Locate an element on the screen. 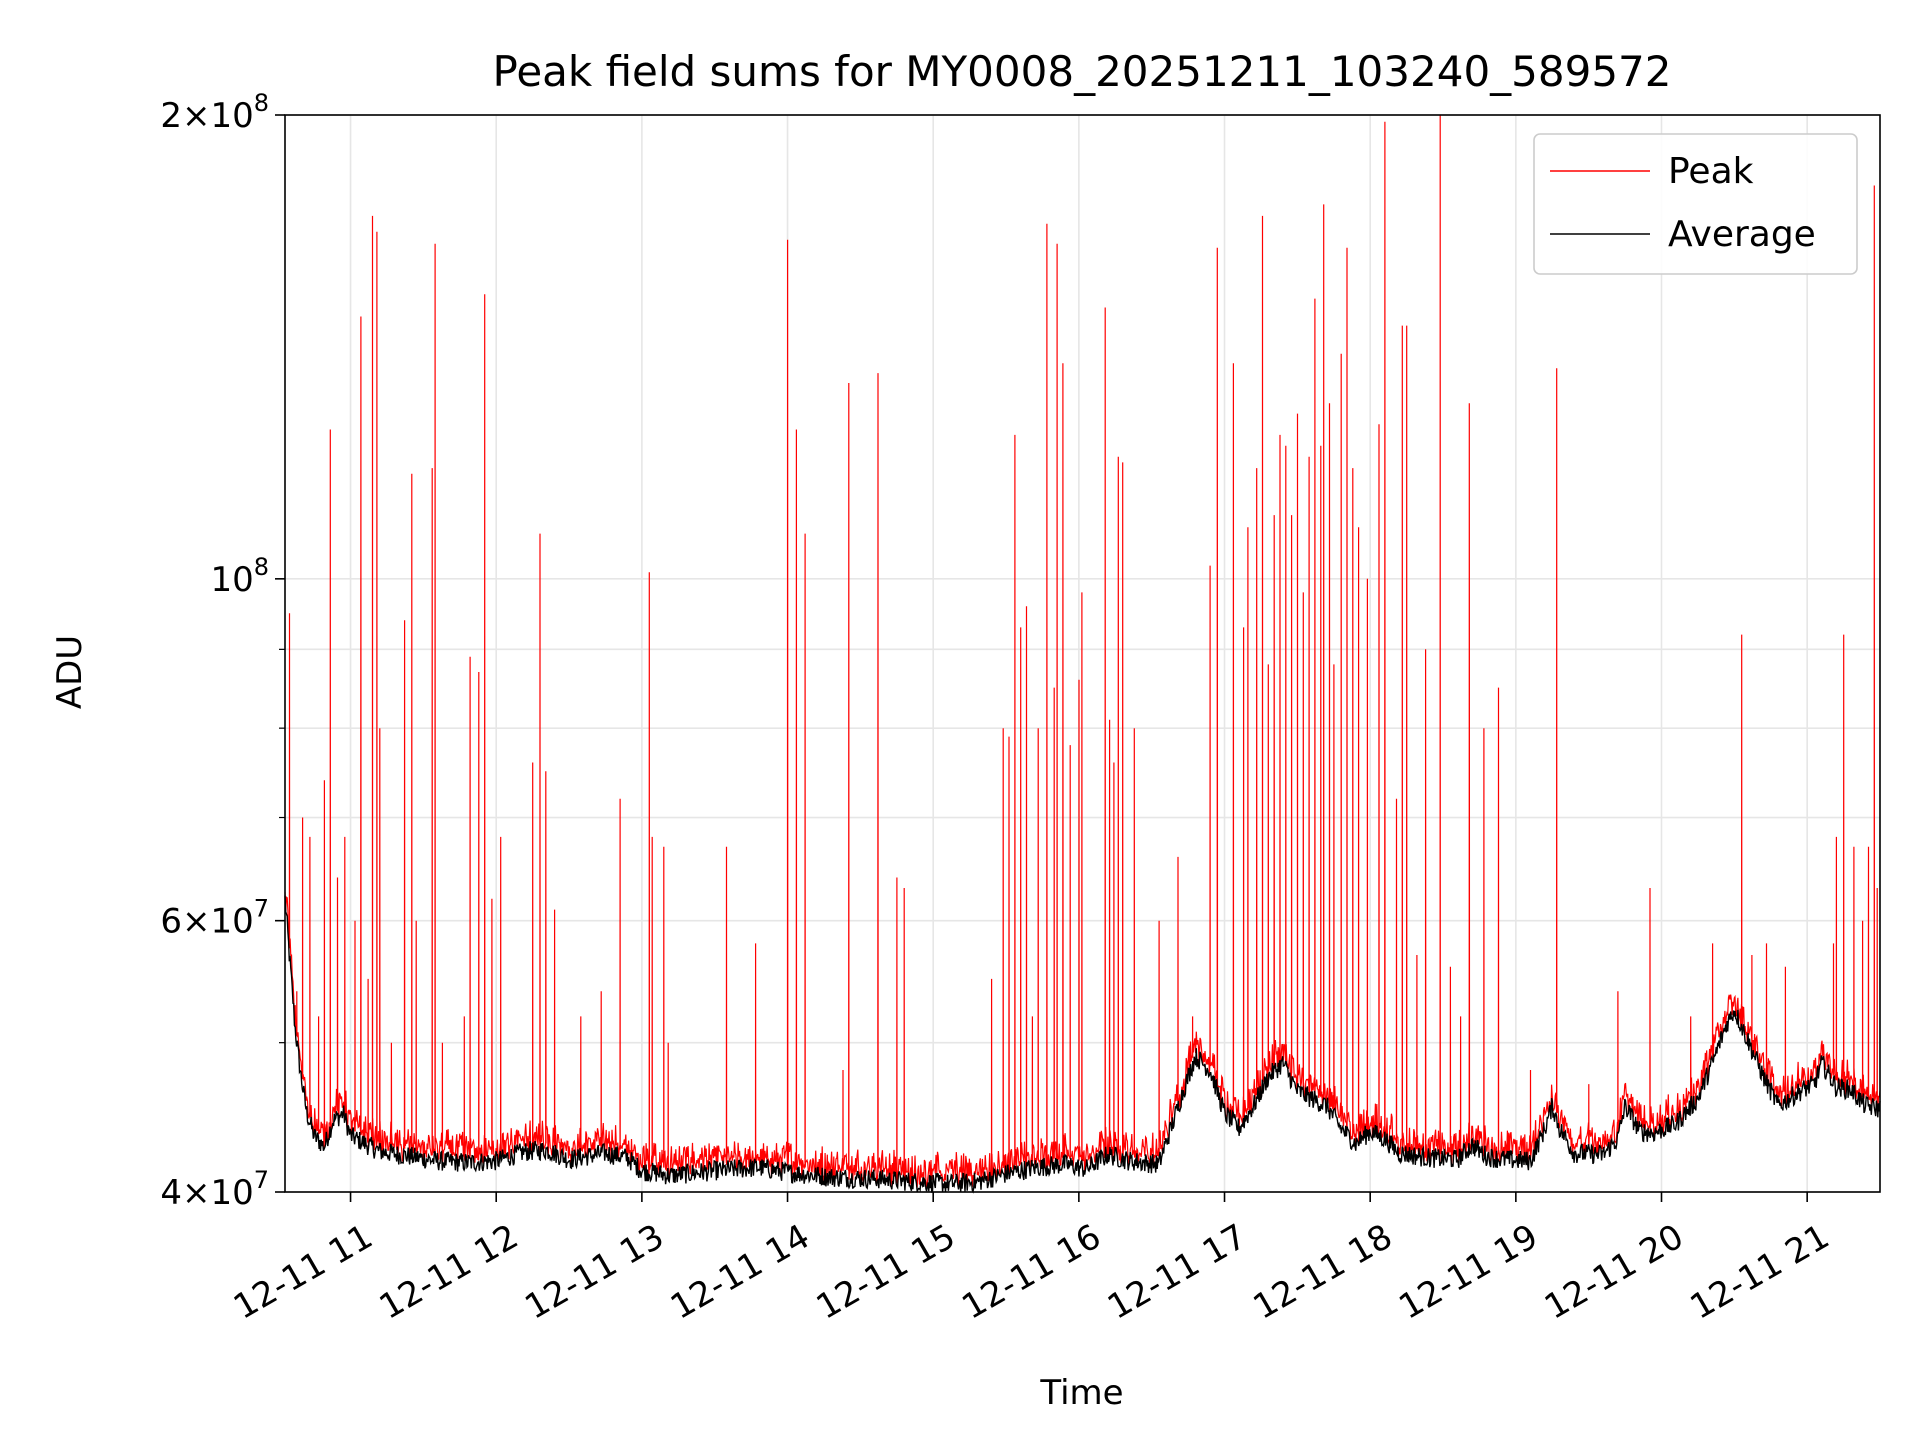 This screenshot has height=1440, width=1920. legend-peak-label: Peak is located at coordinates (1711, 171).